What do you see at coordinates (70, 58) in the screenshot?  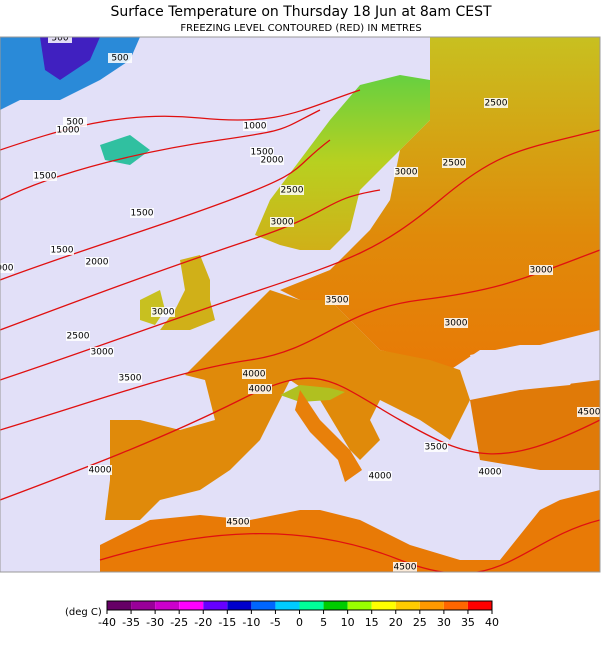 I see `greenland-ice` at bounding box center [70, 58].